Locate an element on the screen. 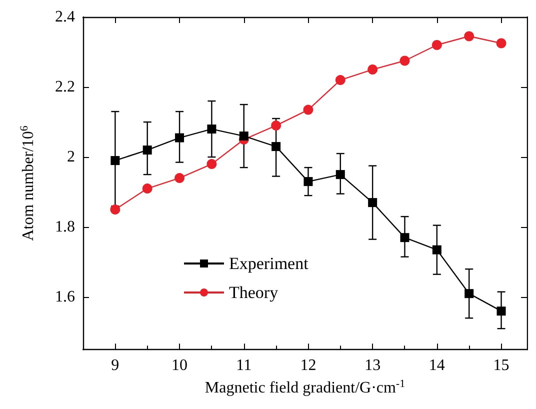 The image size is (536, 409). x-tick-label: 10 is located at coordinates (180, 365).